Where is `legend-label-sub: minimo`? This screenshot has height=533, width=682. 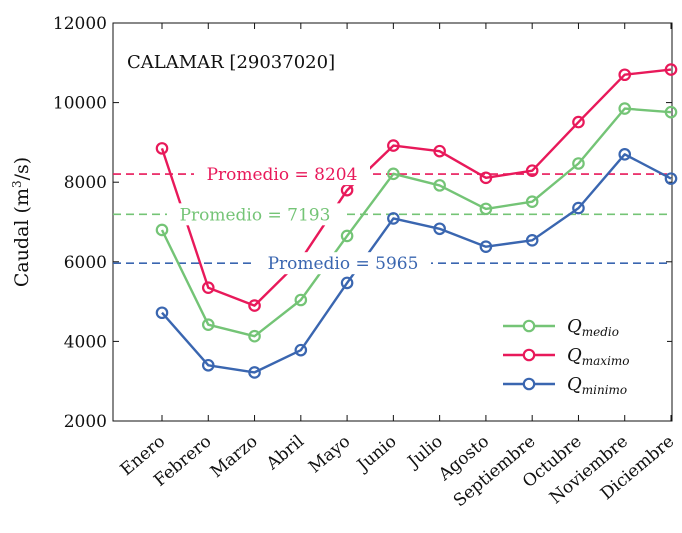
legend-label-sub: minimo is located at coordinates (604, 390).